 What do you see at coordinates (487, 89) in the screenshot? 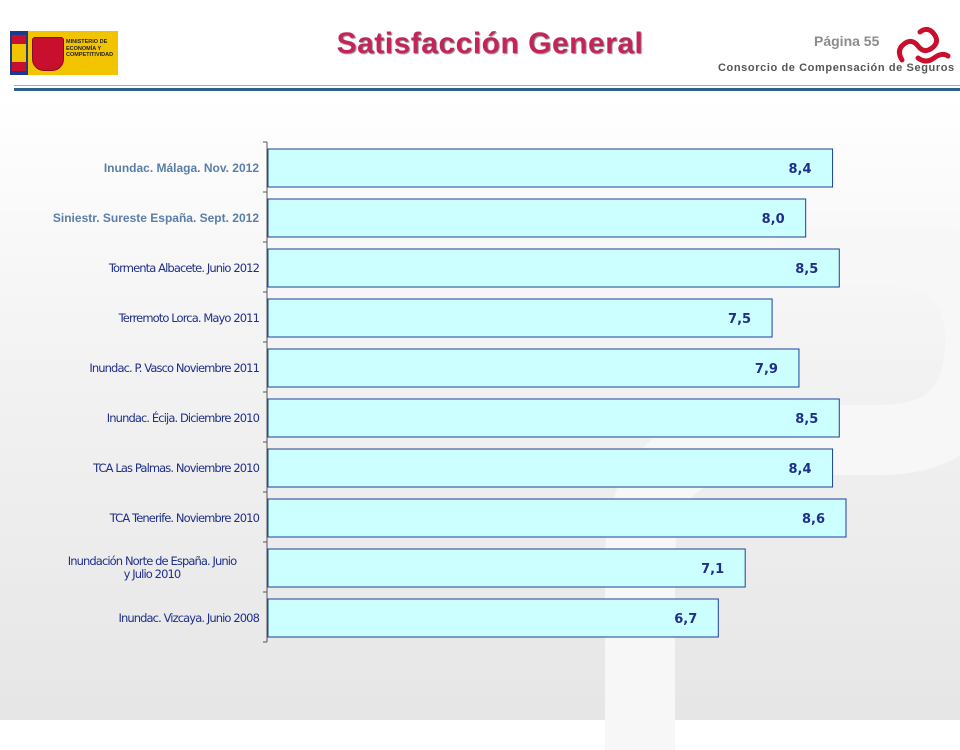
I see `header-divider` at bounding box center [487, 89].